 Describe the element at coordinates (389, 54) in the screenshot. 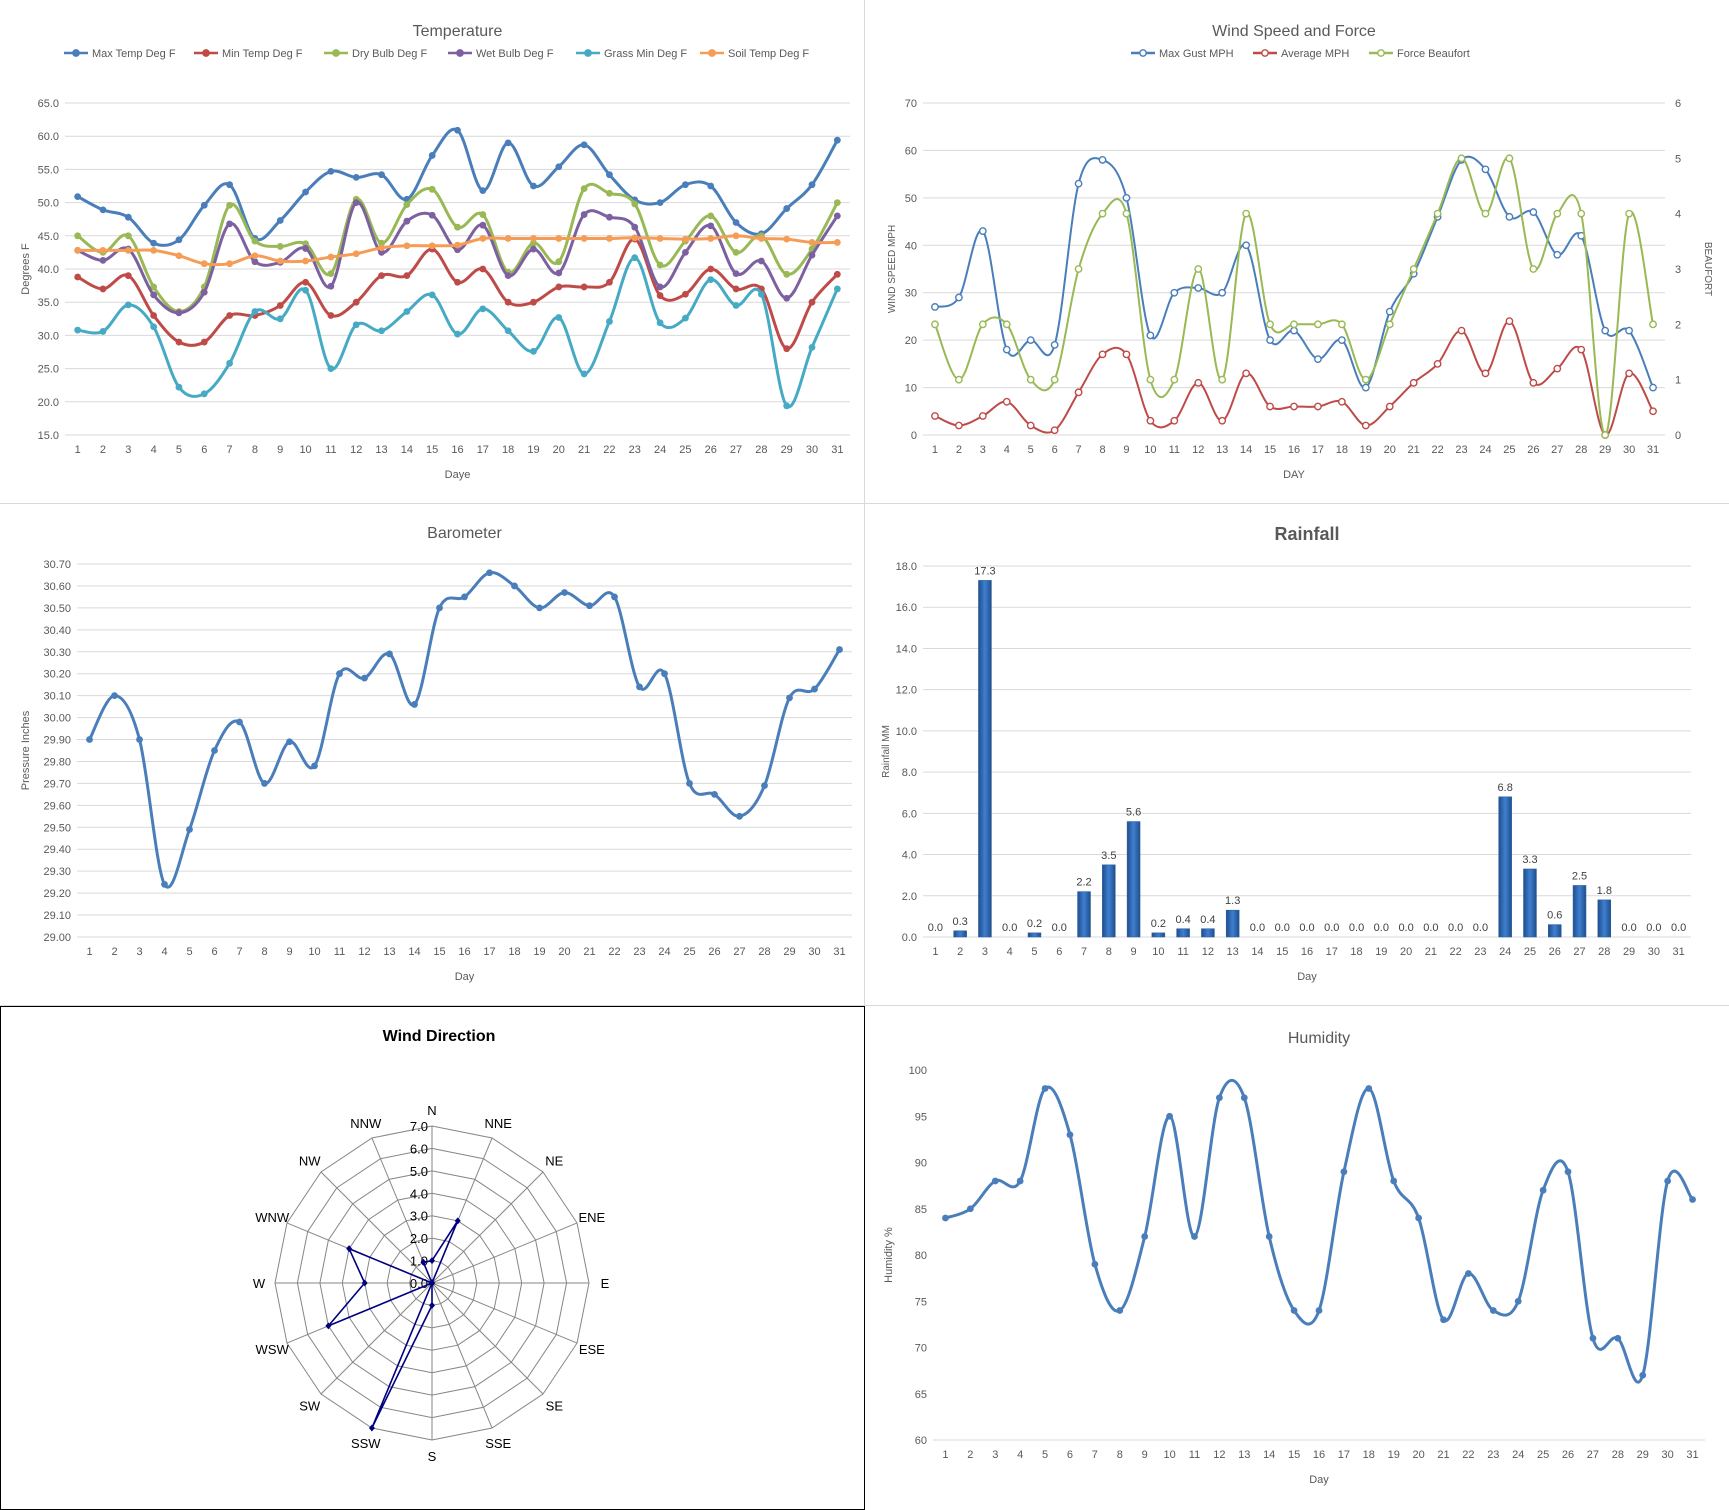

I see `legend-label-2: Dry Bulb Deg F` at that location.